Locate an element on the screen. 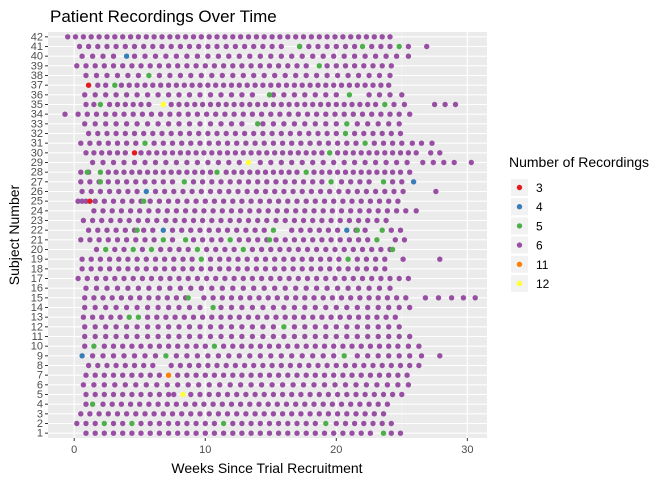 The image size is (672, 480). legend-label: 6 is located at coordinates (539, 246).